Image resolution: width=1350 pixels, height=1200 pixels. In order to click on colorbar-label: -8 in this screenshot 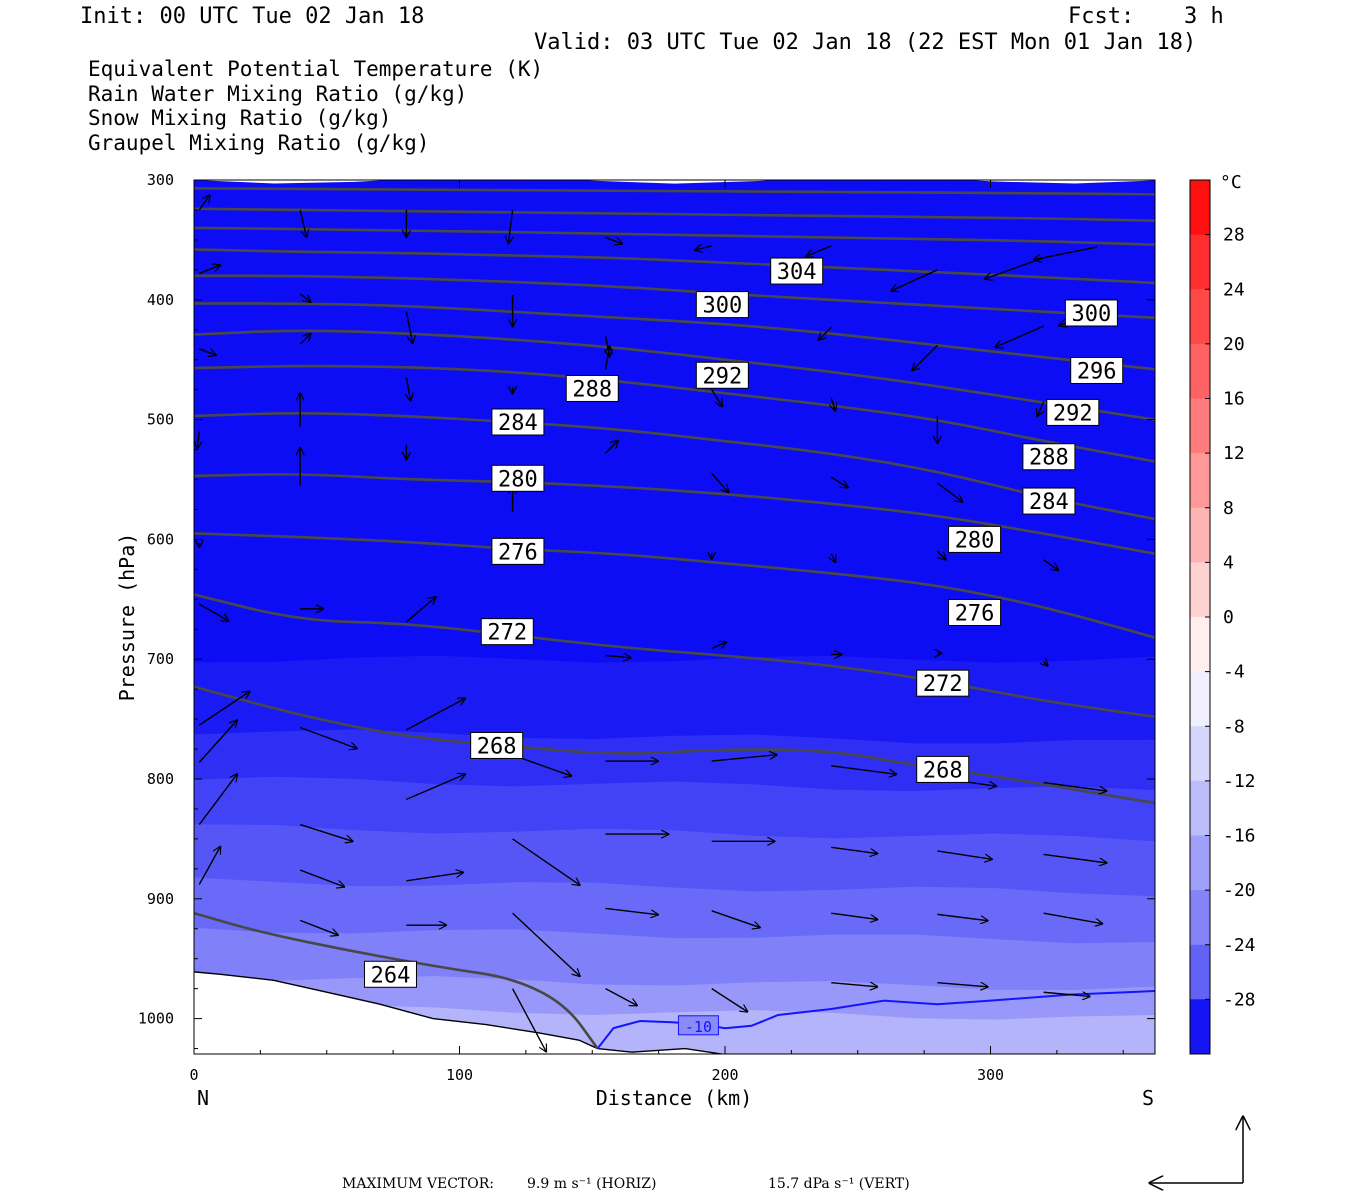, I will do `click(1234, 726)`.